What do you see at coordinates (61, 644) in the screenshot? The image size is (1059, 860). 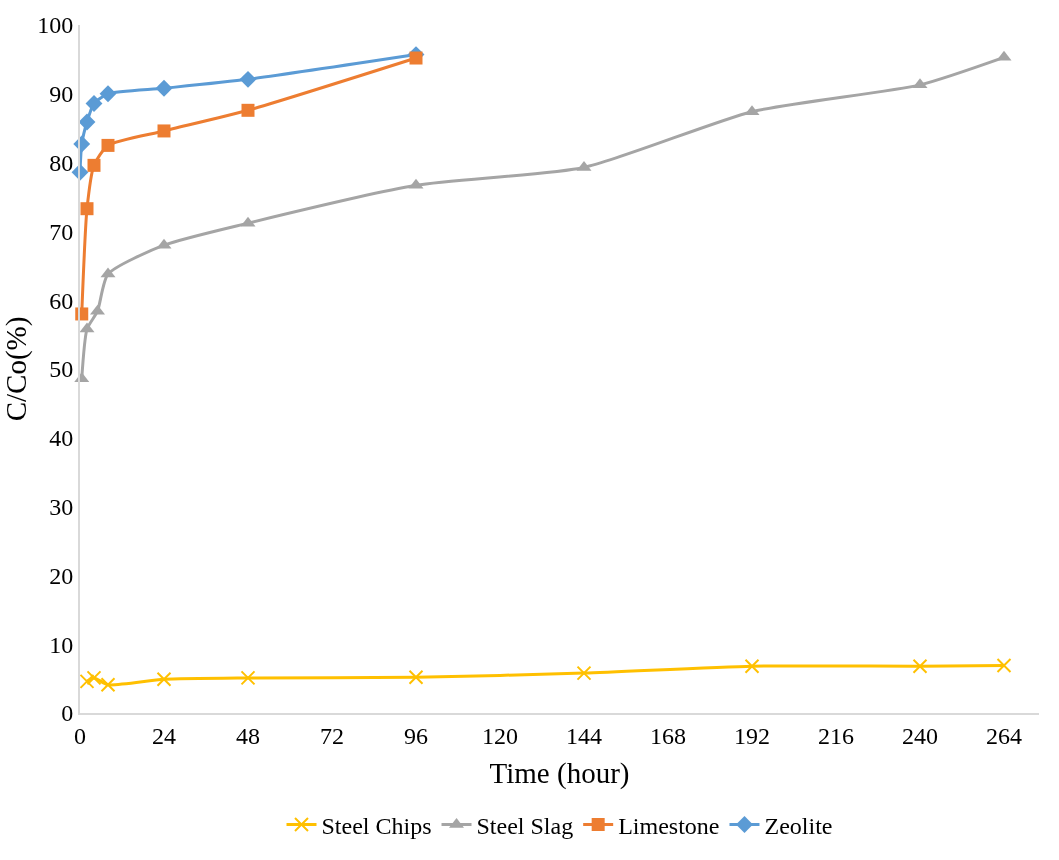 I see `y-tick-label: 10` at bounding box center [61, 644].